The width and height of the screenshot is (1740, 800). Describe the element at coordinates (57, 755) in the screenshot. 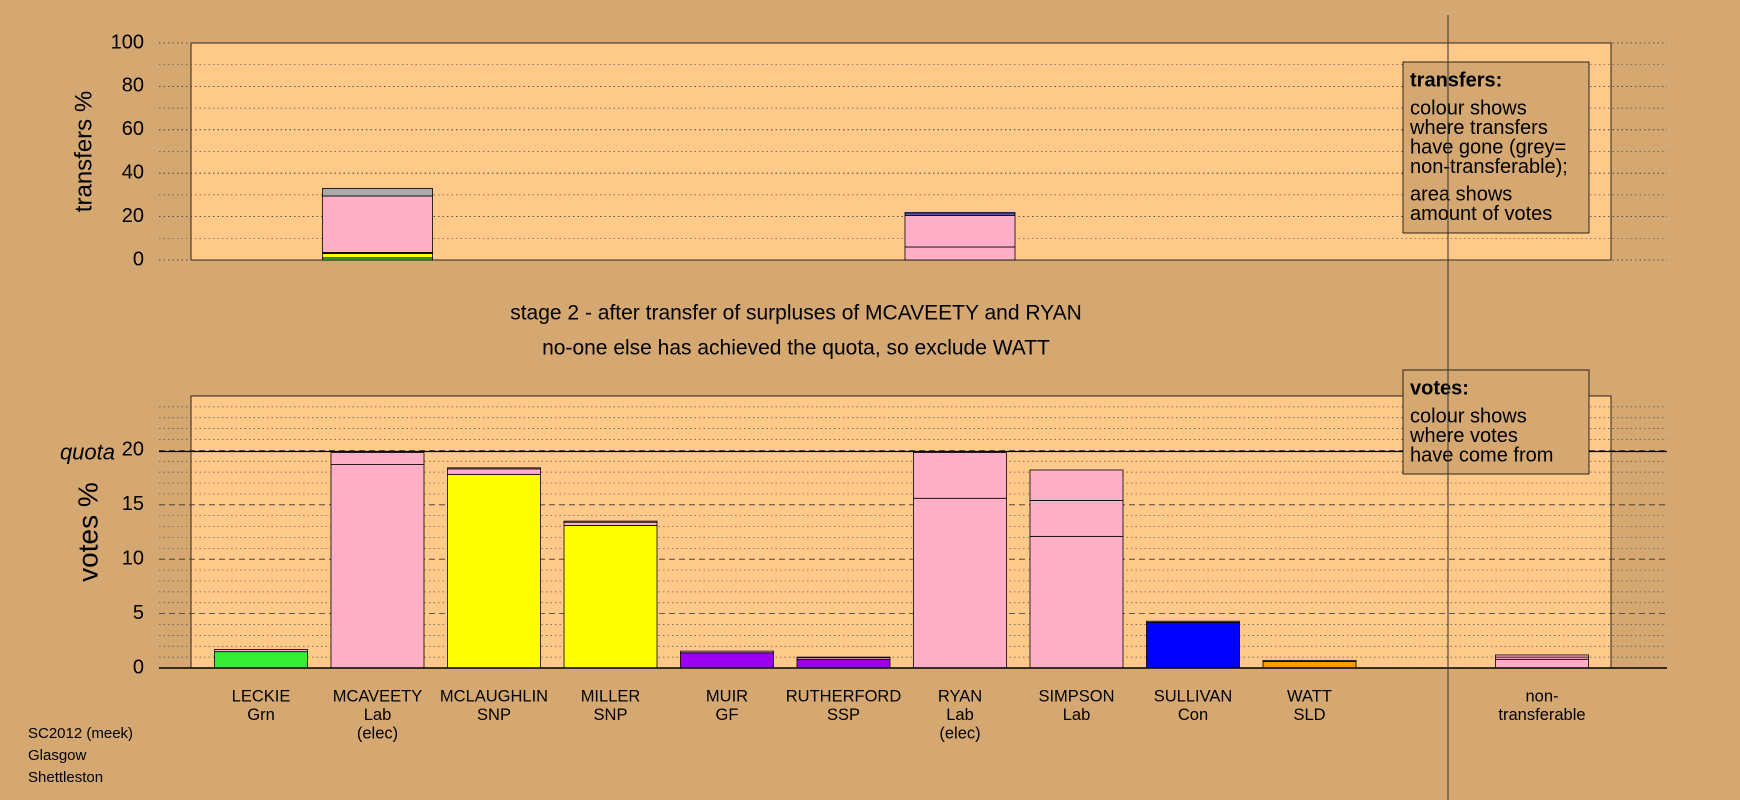

I see `footer-text: Glasgow` at that location.